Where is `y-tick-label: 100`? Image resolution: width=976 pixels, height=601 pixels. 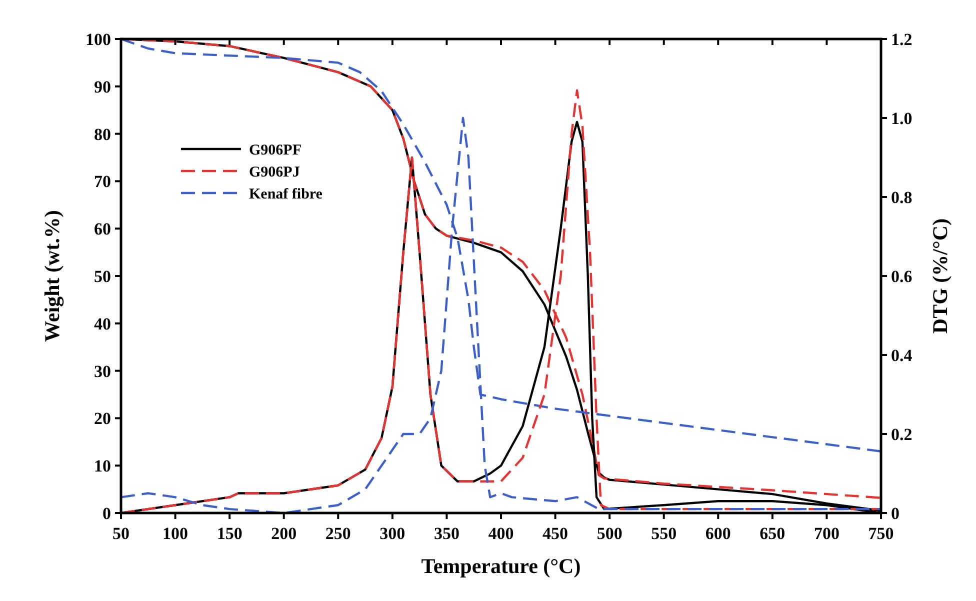
y-tick-label: 100 is located at coordinates (98, 39).